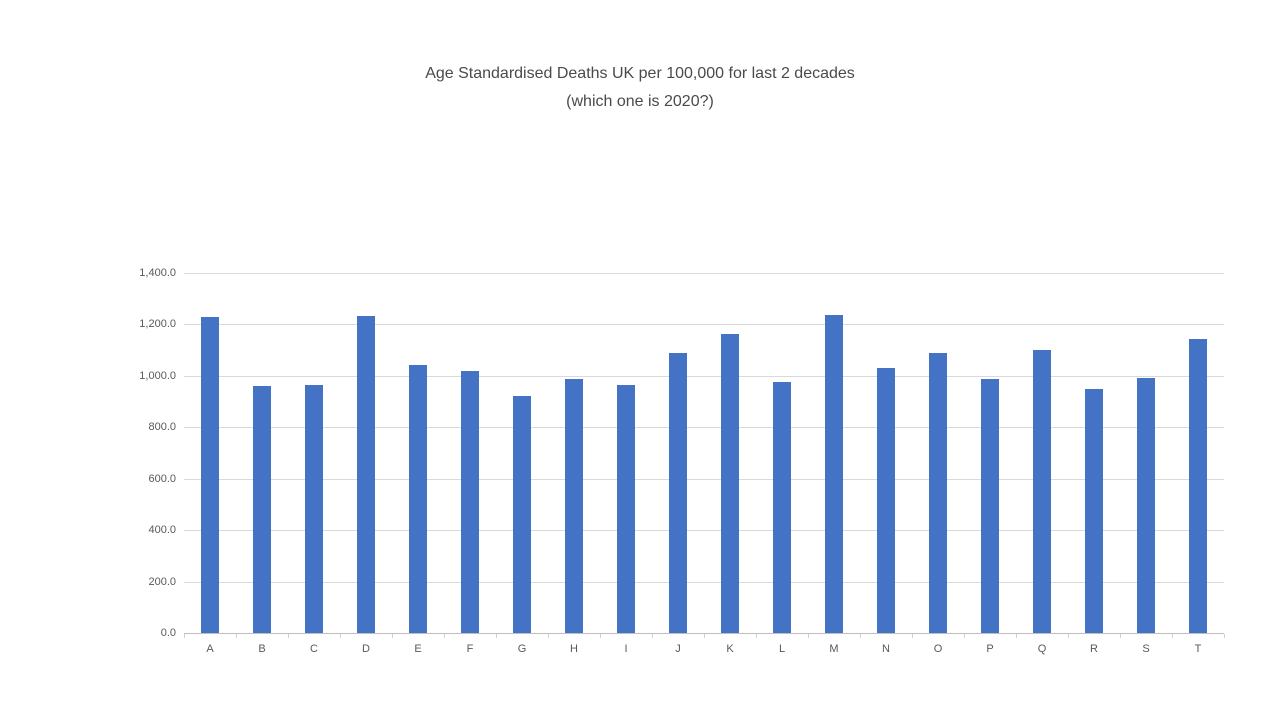 The height and width of the screenshot is (720, 1280). What do you see at coordinates (418, 498) in the screenshot?
I see `bar-E` at bounding box center [418, 498].